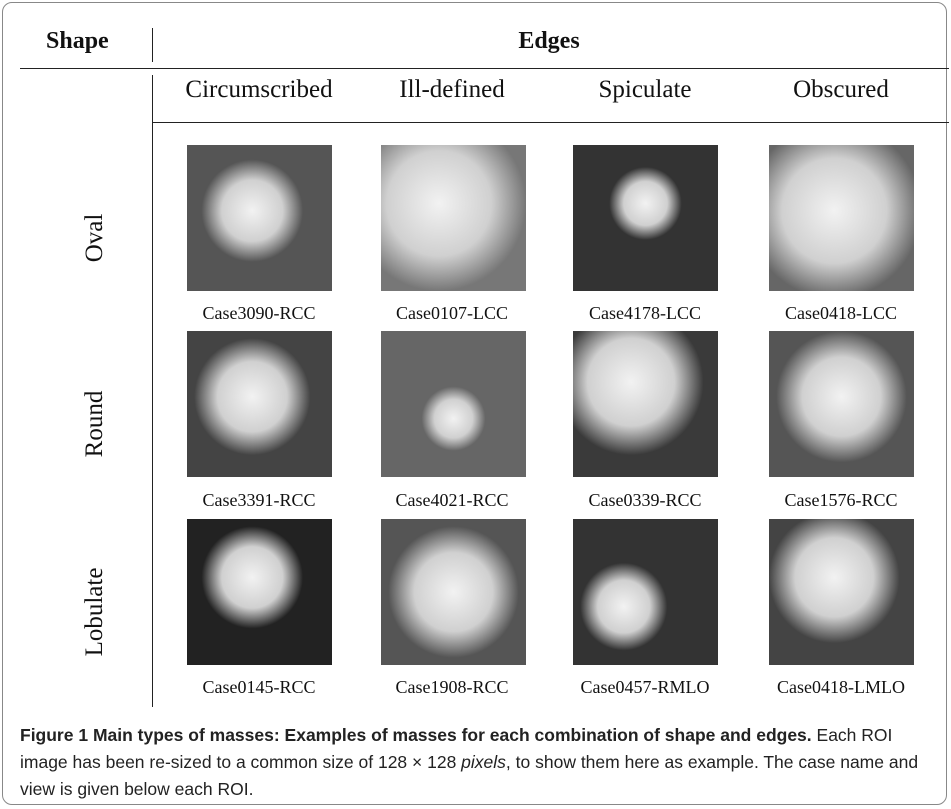 This screenshot has width=951, height=809. Describe the element at coordinates (259, 89) in the screenshot. I see `column-header: Circumscribed` at that location.